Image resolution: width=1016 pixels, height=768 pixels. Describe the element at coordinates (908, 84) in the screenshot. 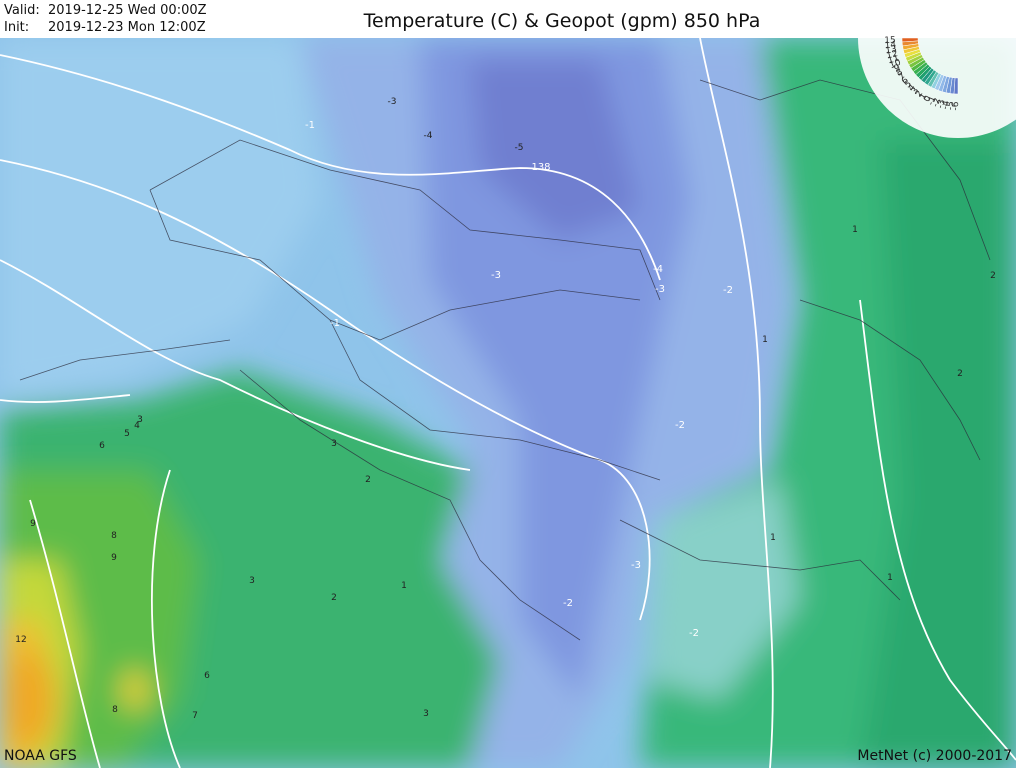

I see `legend-label: 5` at that location.